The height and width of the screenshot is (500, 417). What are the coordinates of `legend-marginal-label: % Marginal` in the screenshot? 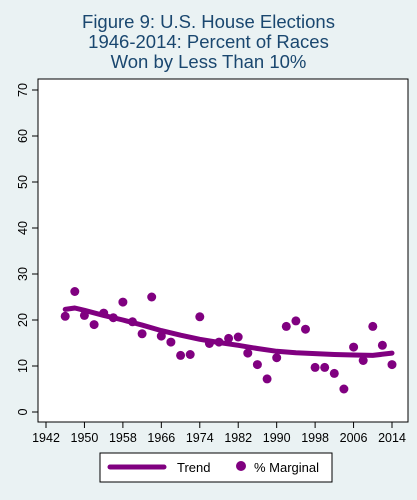 It's located at (286, 467).